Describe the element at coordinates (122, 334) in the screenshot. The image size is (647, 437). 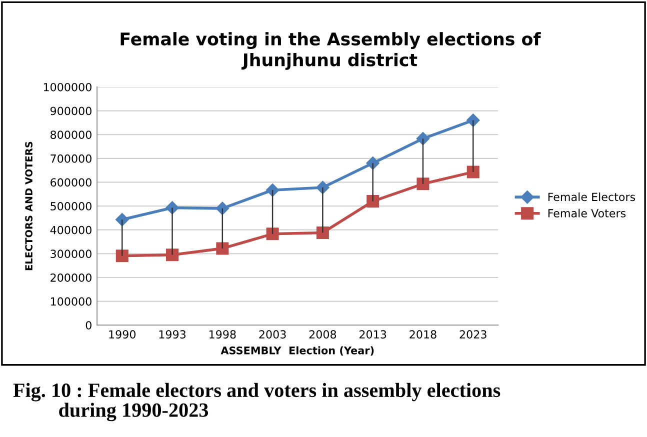
I see `x-tick-label: 1990` at that location.